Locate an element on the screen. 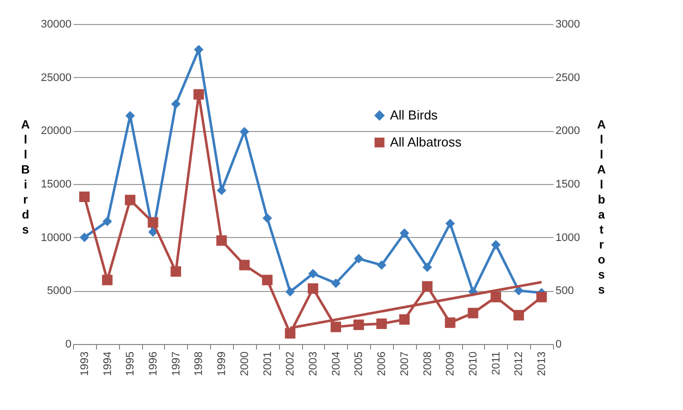 Image resolution: width=683 pixels, height=410 pixels. y2-tick-label: 0 is located at coordinates (559, 344).